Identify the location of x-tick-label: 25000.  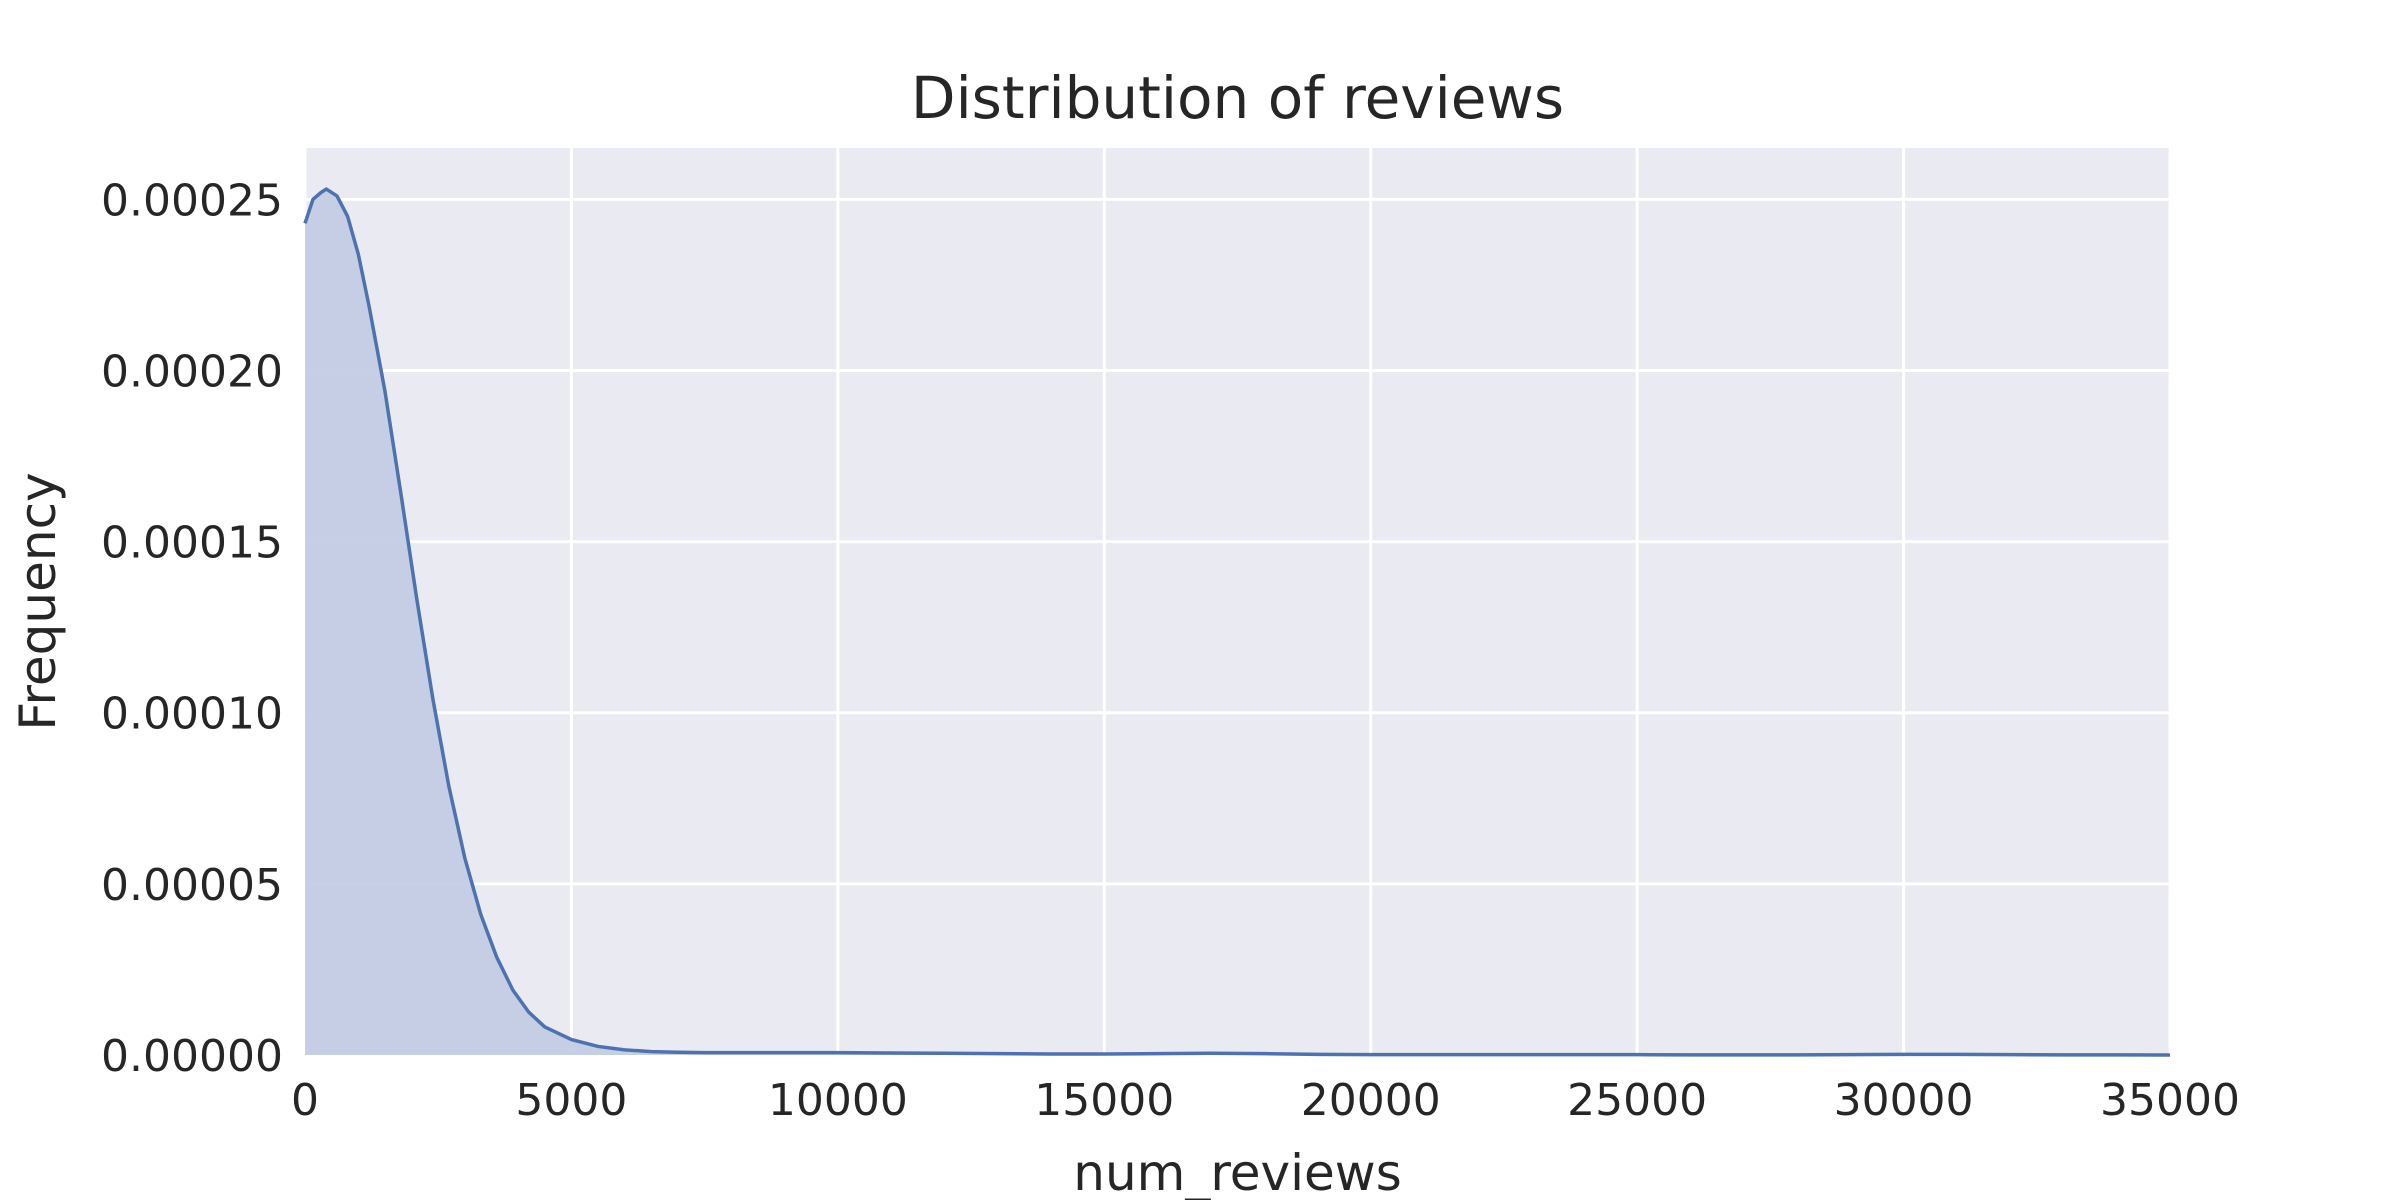
(1637, 1100).